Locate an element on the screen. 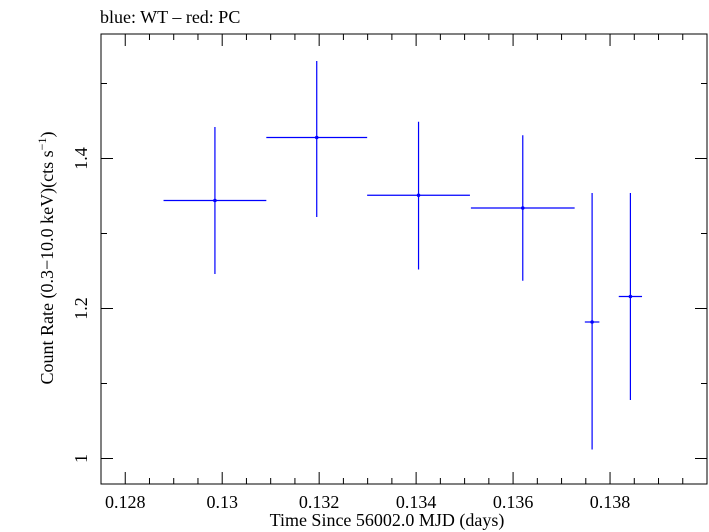 The height and width of the screenshot is (532, 709). y-tick-label: 1.4 is located at coordinates (81, 158).